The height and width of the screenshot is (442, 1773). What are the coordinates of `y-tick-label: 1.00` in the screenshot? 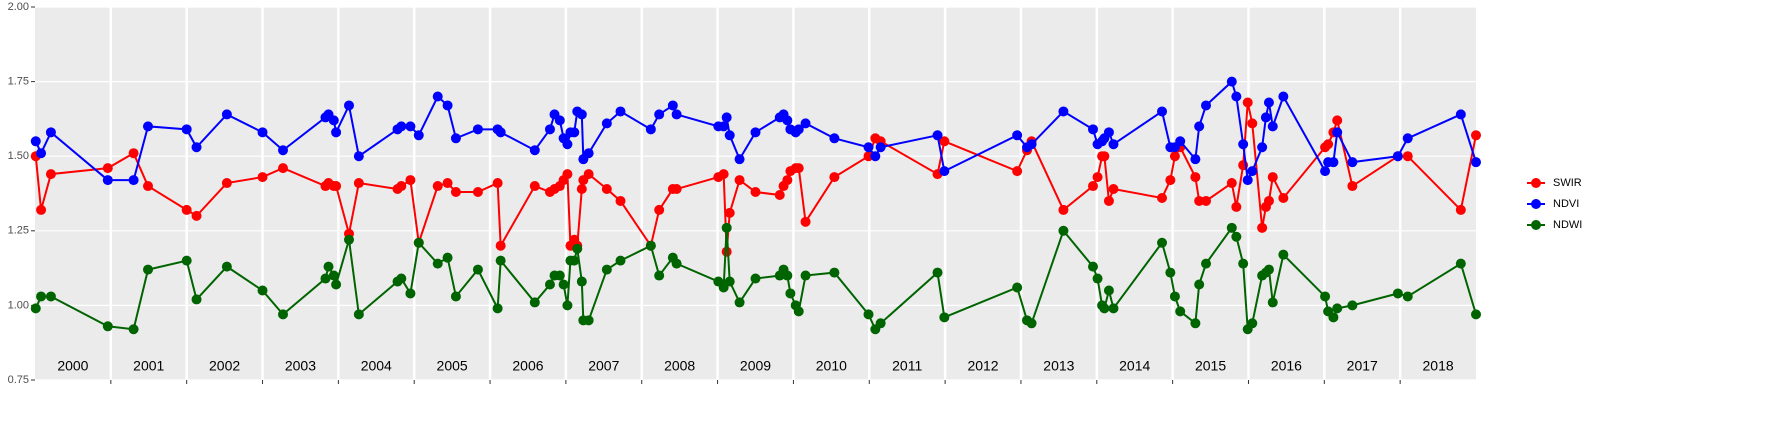 It's located at (18, 305).